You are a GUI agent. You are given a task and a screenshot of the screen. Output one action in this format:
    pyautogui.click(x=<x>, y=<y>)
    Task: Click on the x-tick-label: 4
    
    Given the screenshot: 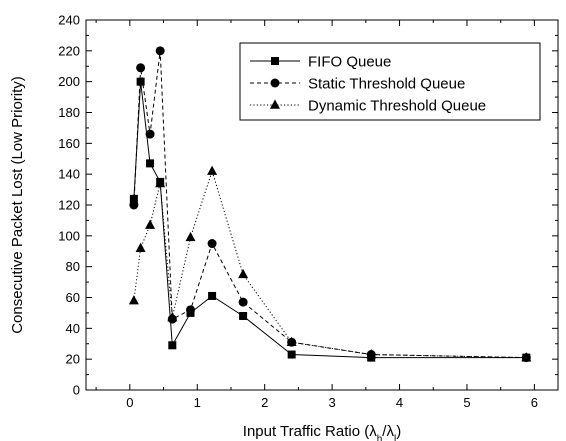 What is the action you would take?
    pyautogui.click(x=399, y=402)
    